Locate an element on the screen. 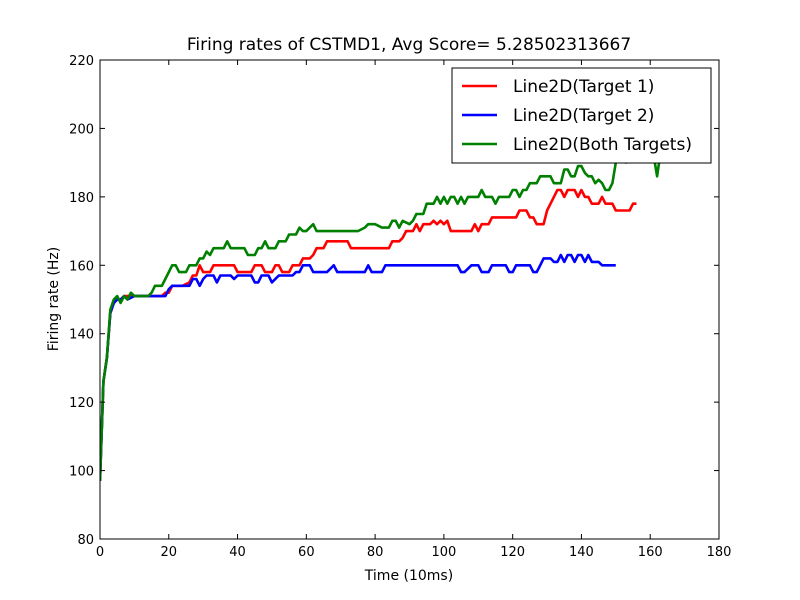  x-tick-label: 40 is located at coordinates (237, 552).